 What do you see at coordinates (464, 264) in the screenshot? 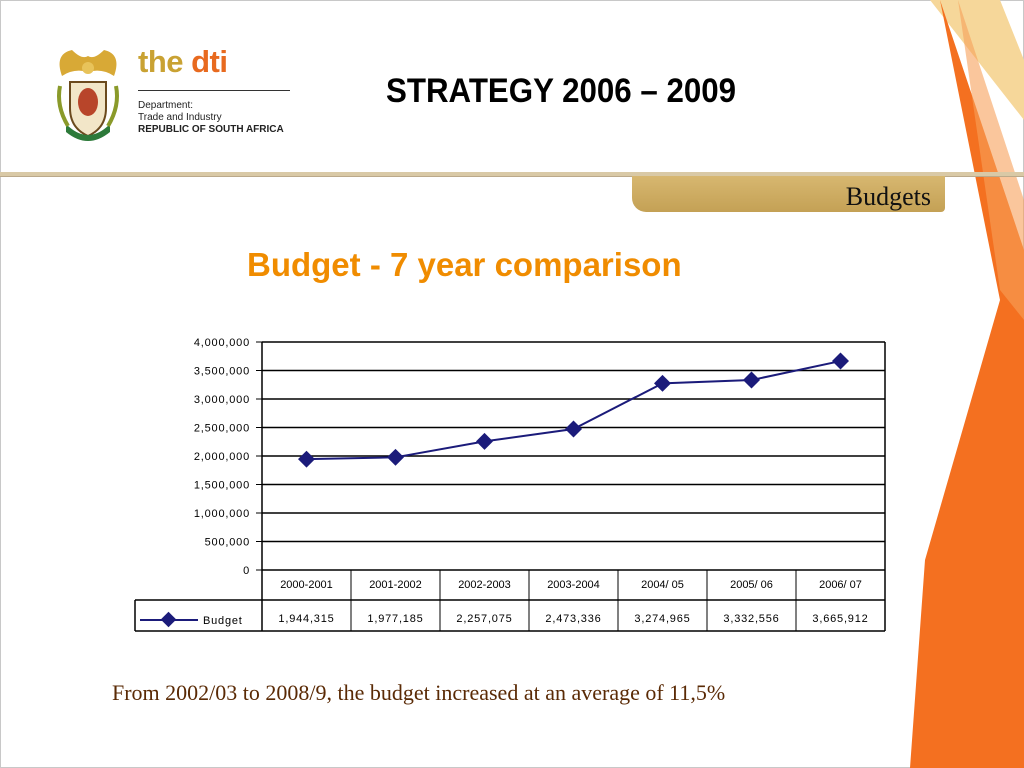
I see `chart-title: Budget - 7 year comparison` at bounding box center [464, 264].